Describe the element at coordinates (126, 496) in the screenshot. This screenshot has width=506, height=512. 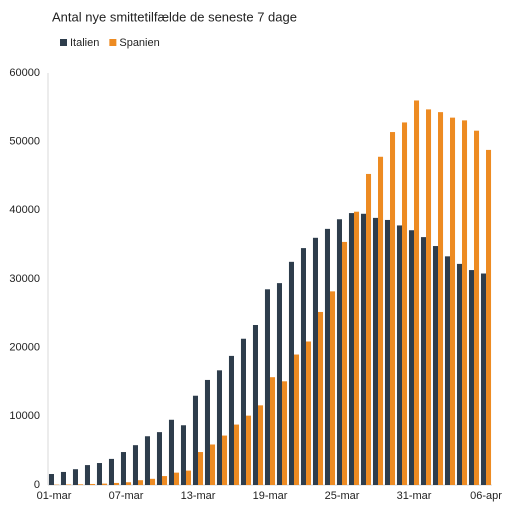
I see `x-tick-label: 07-mar` at that location.